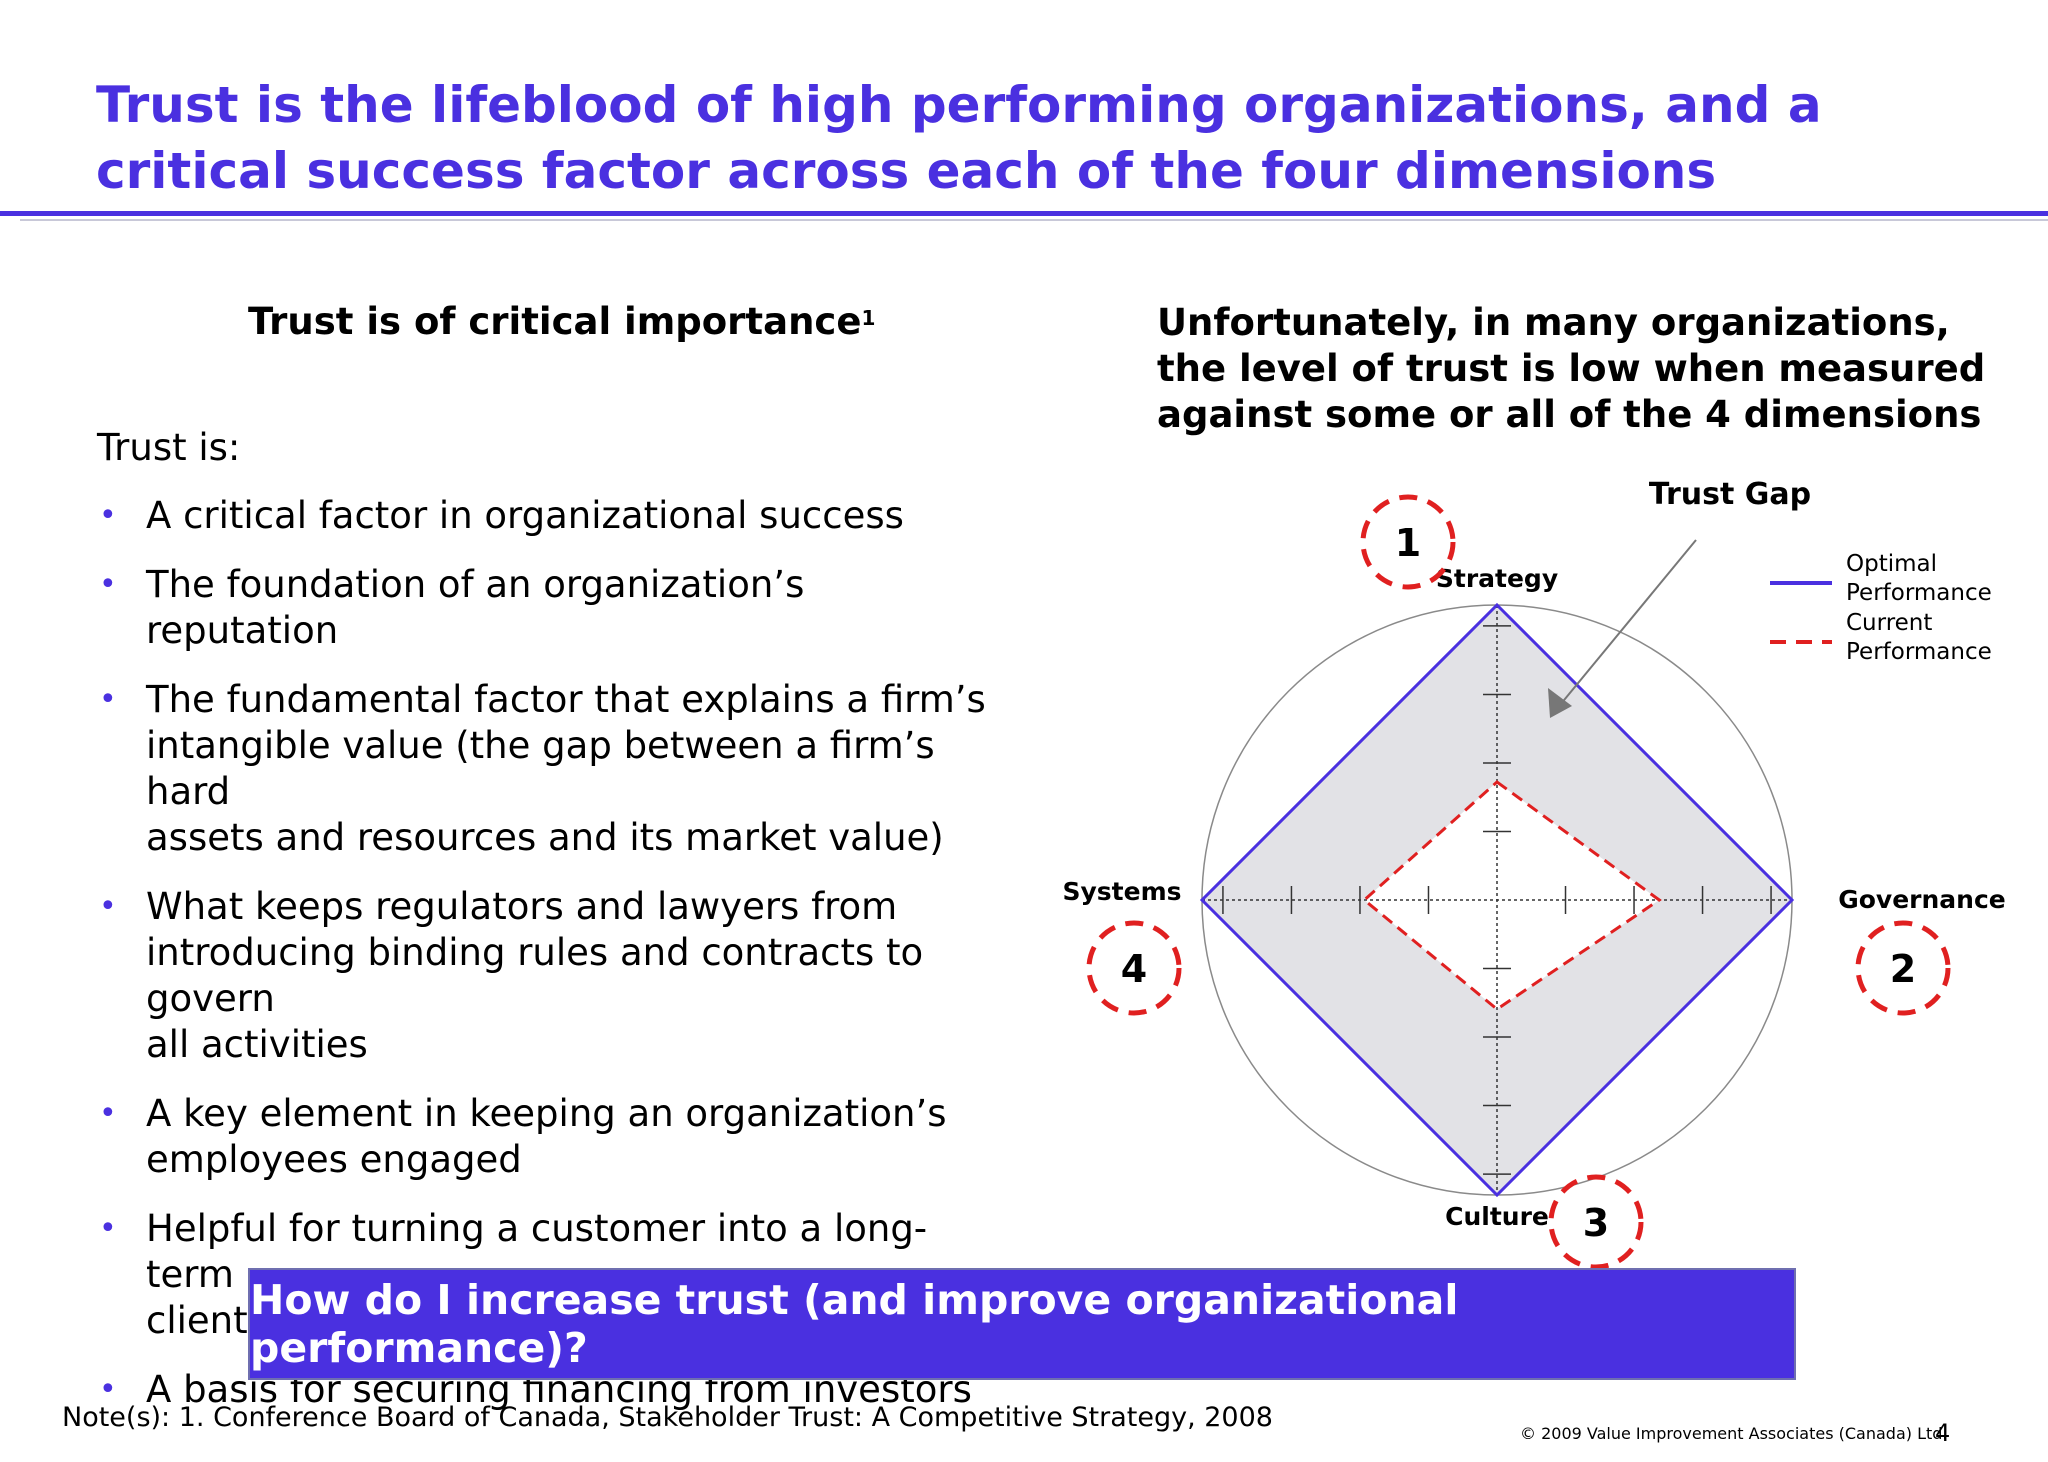 The height and width of the screenshot is (1462, 2048). Describe the element at coordinates (555, 321) in the screenshot. I see `left-heading-text: Trust is of critical importance` at that location.